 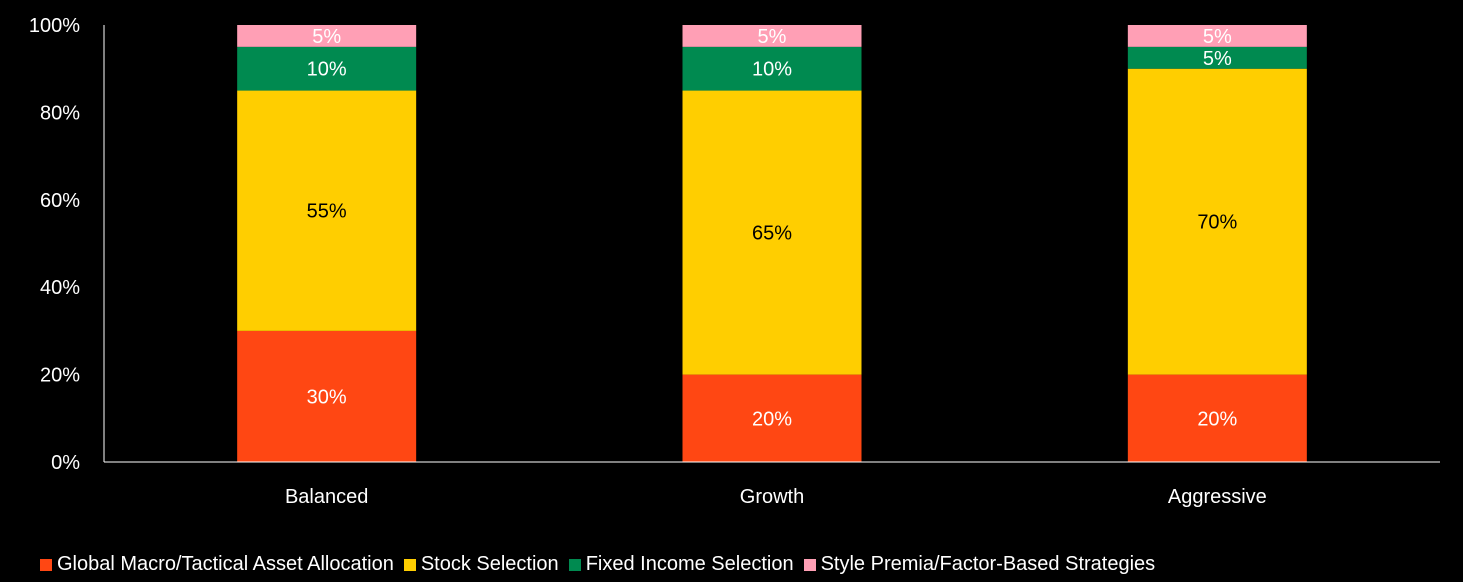 I want to click on x-tick-label: Growth, so click(x=772, y=497).